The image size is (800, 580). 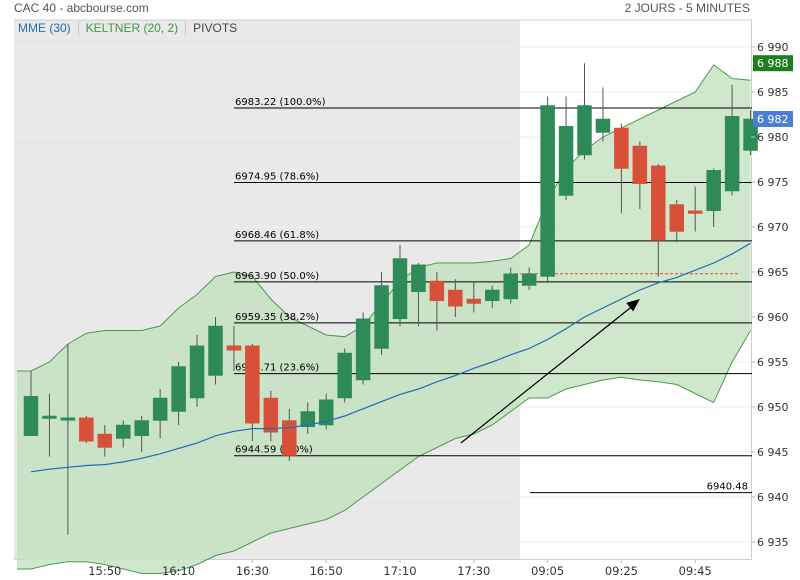 What do you see at coordinates (274, 450) in the screenshot?
I see `pivot-label: 6944.59 (0.0%)` at bounding box center [274, 450].